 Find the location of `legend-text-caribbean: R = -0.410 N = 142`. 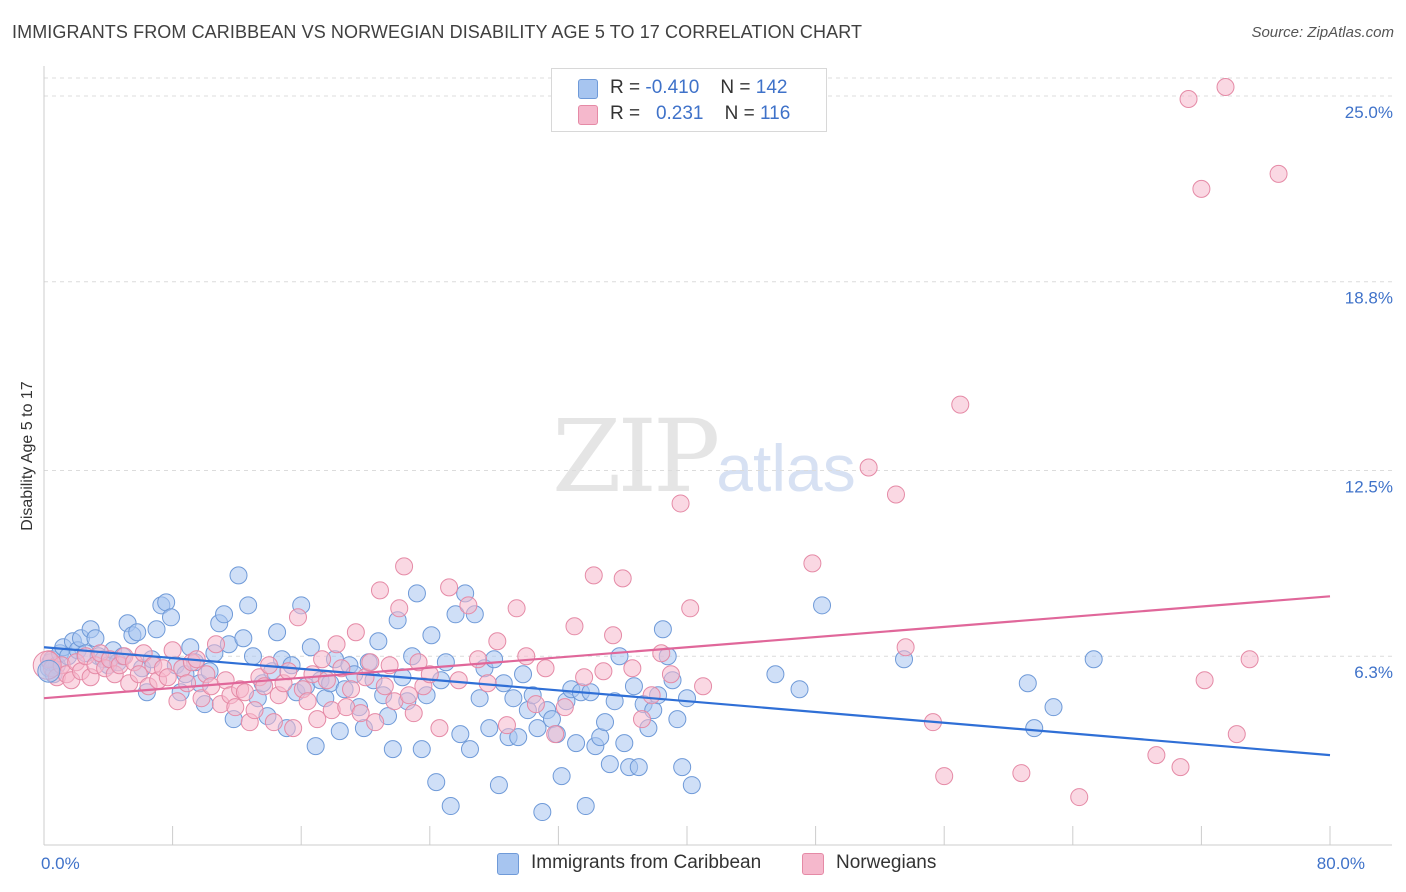

legend-text-caribbean: R = -0.410 N = 142 is located at coordinates (698, 88).